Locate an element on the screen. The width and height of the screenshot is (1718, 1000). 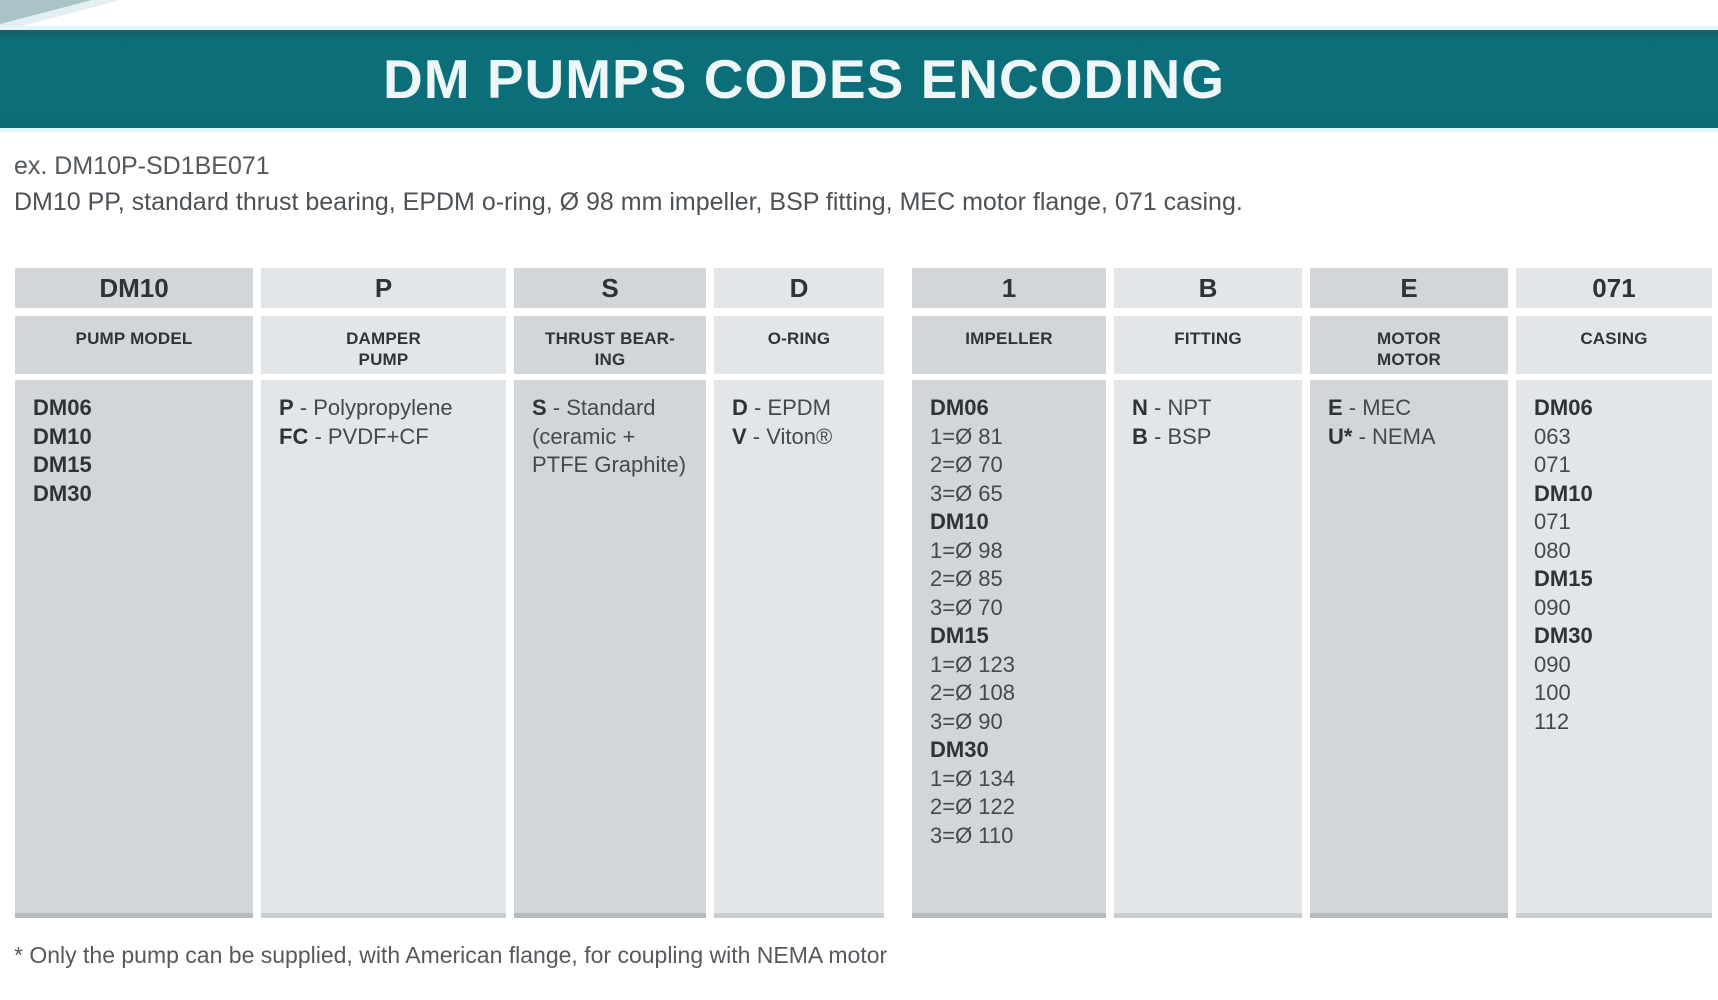
column-code-cell: E is located at coordinates (1409, 288).